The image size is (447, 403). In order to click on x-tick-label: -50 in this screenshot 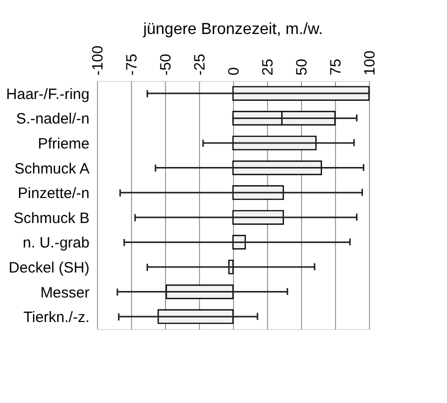, I will do `click(166, 65)`.